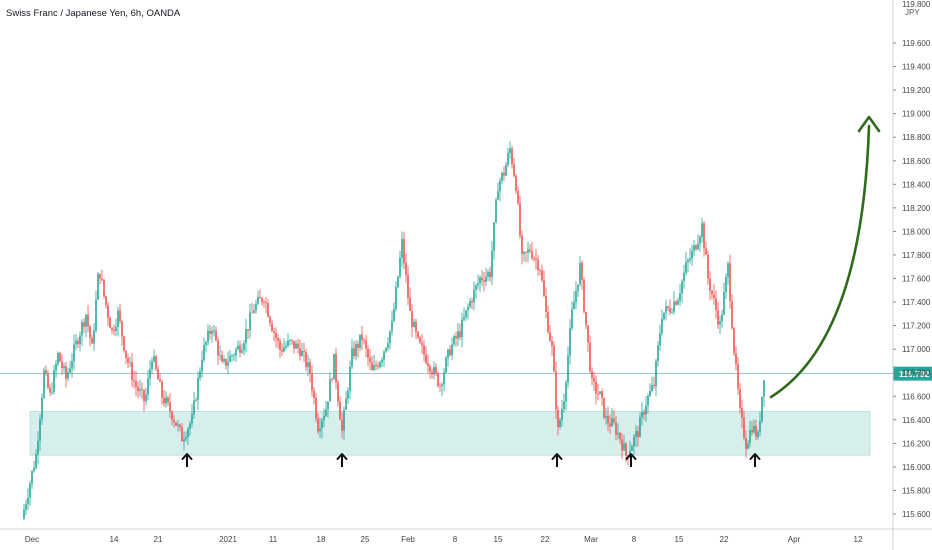 This screenshot has height=550, width=932. I want to click on y-tick-label: 118.400, so click(916, 184).